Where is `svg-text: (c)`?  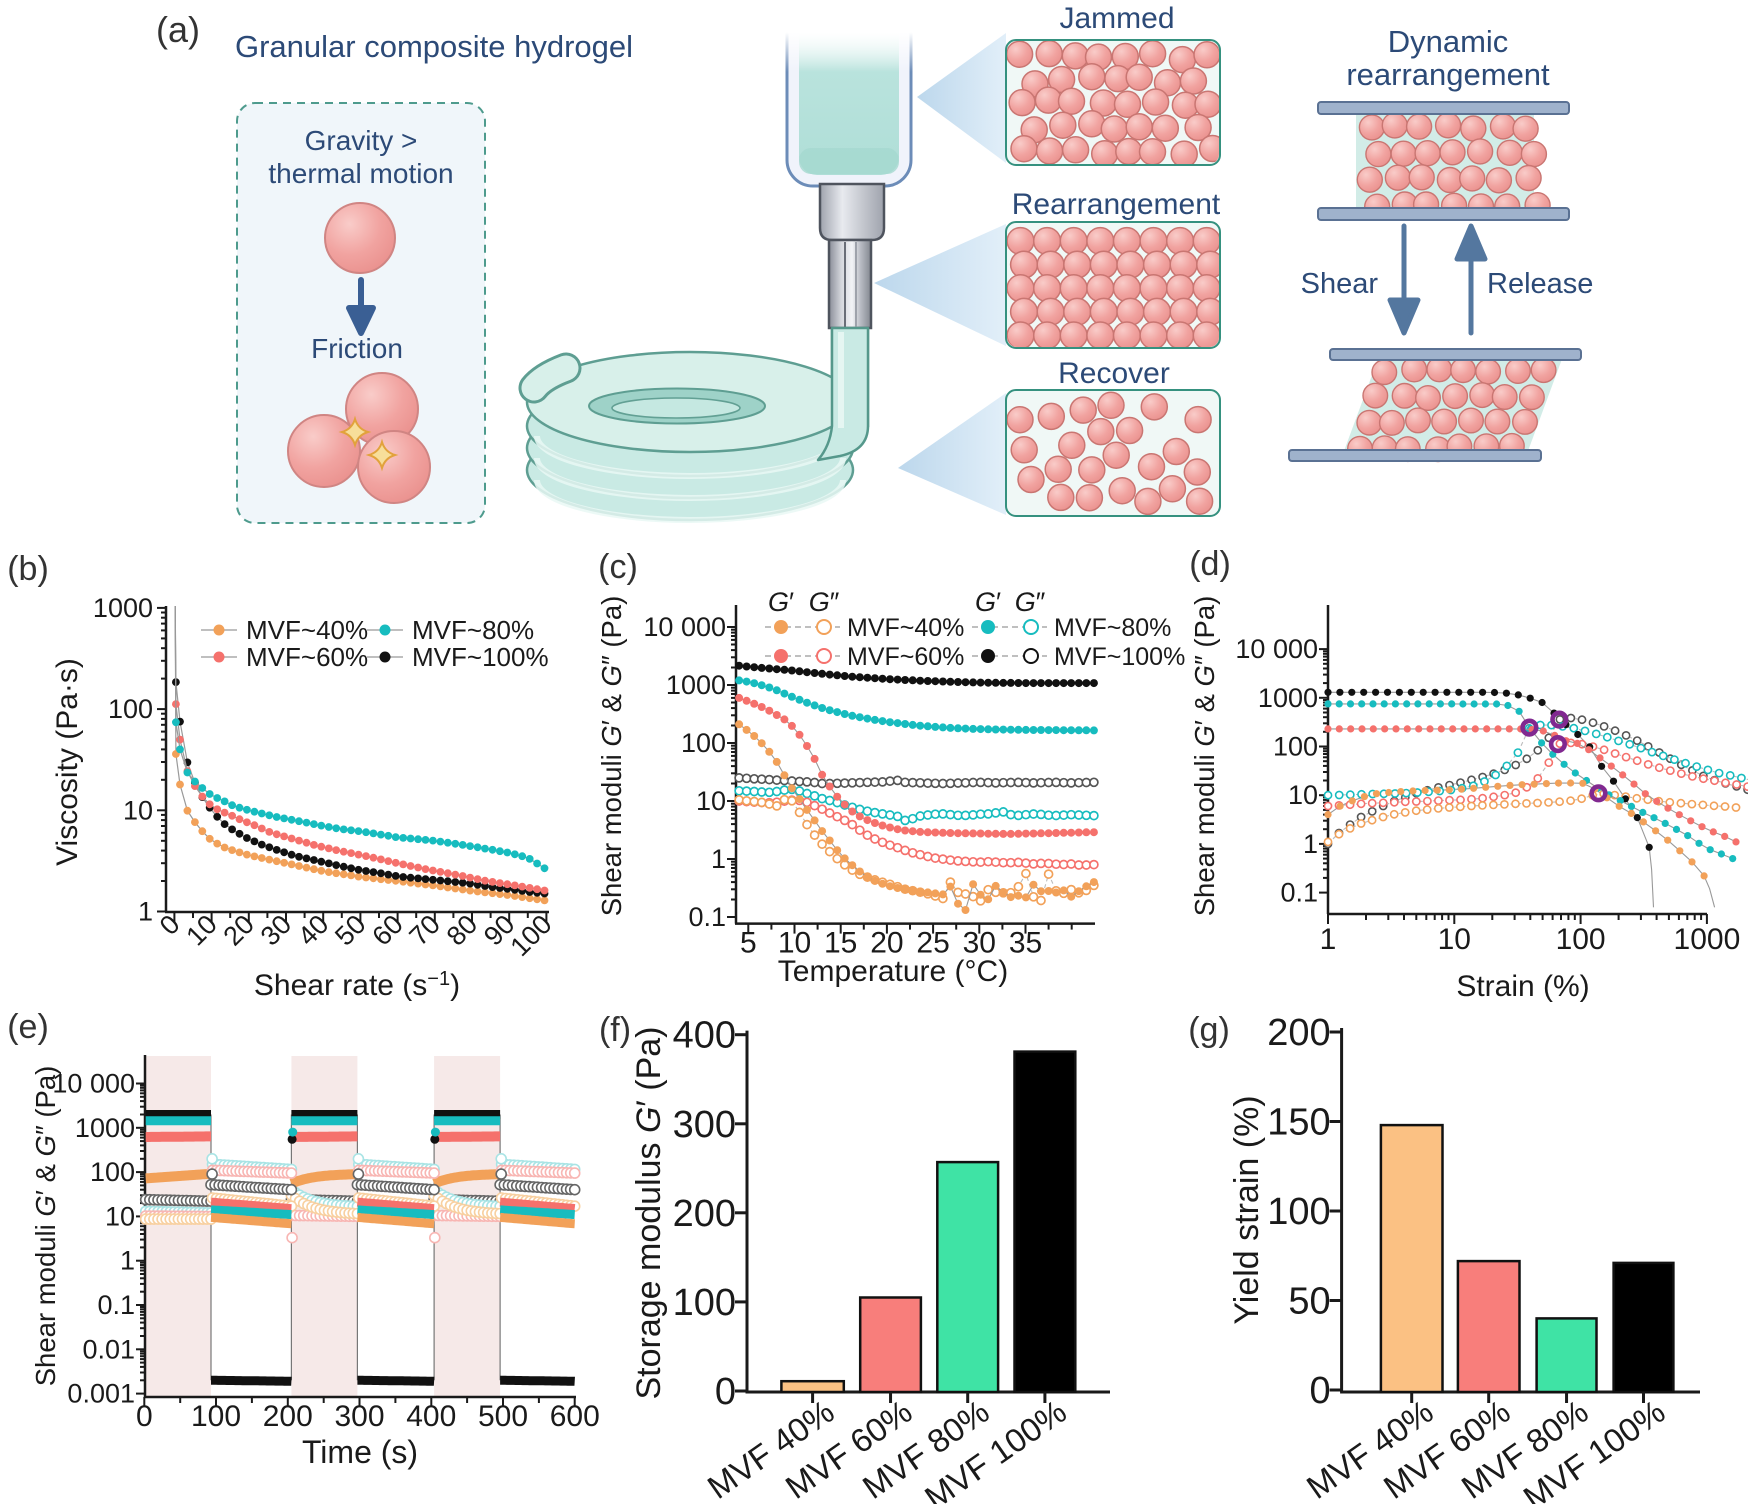
svg-text: (c) is located at coordinates (618, 567).